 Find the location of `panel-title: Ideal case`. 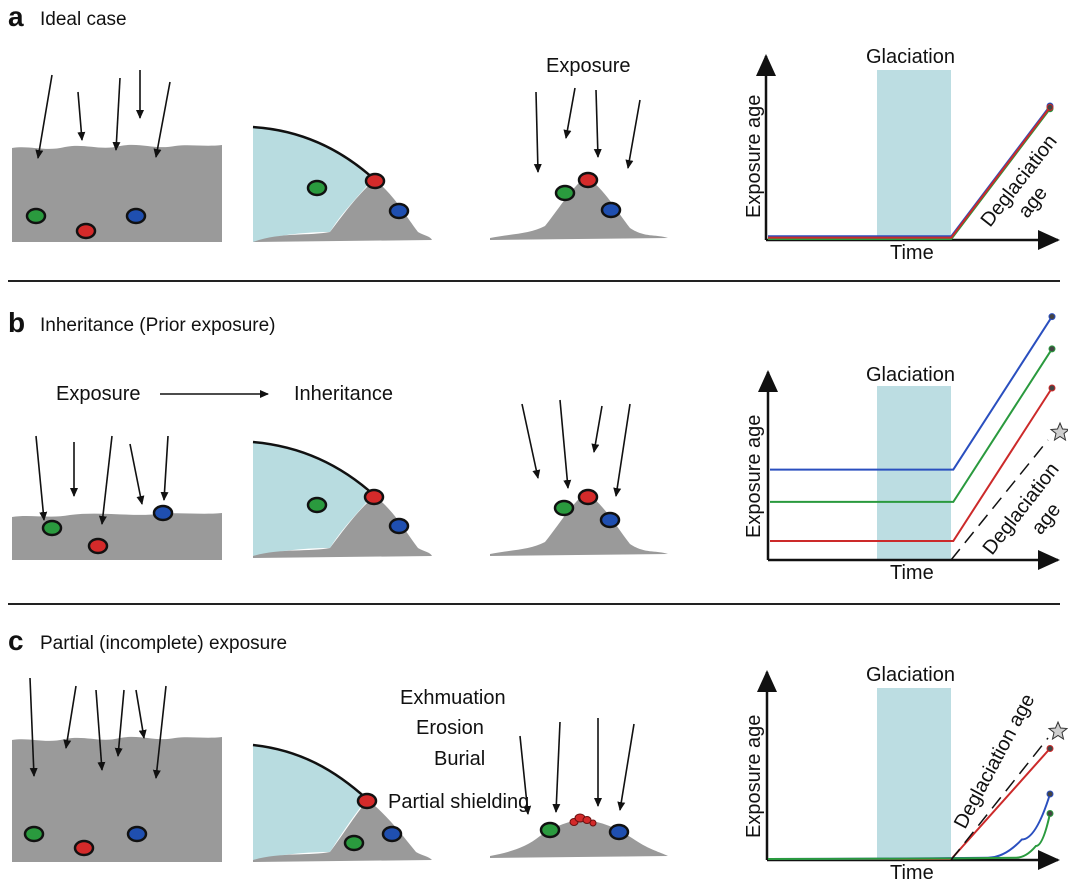

panel-title: Ideal case is located at coordinates (83, 19).